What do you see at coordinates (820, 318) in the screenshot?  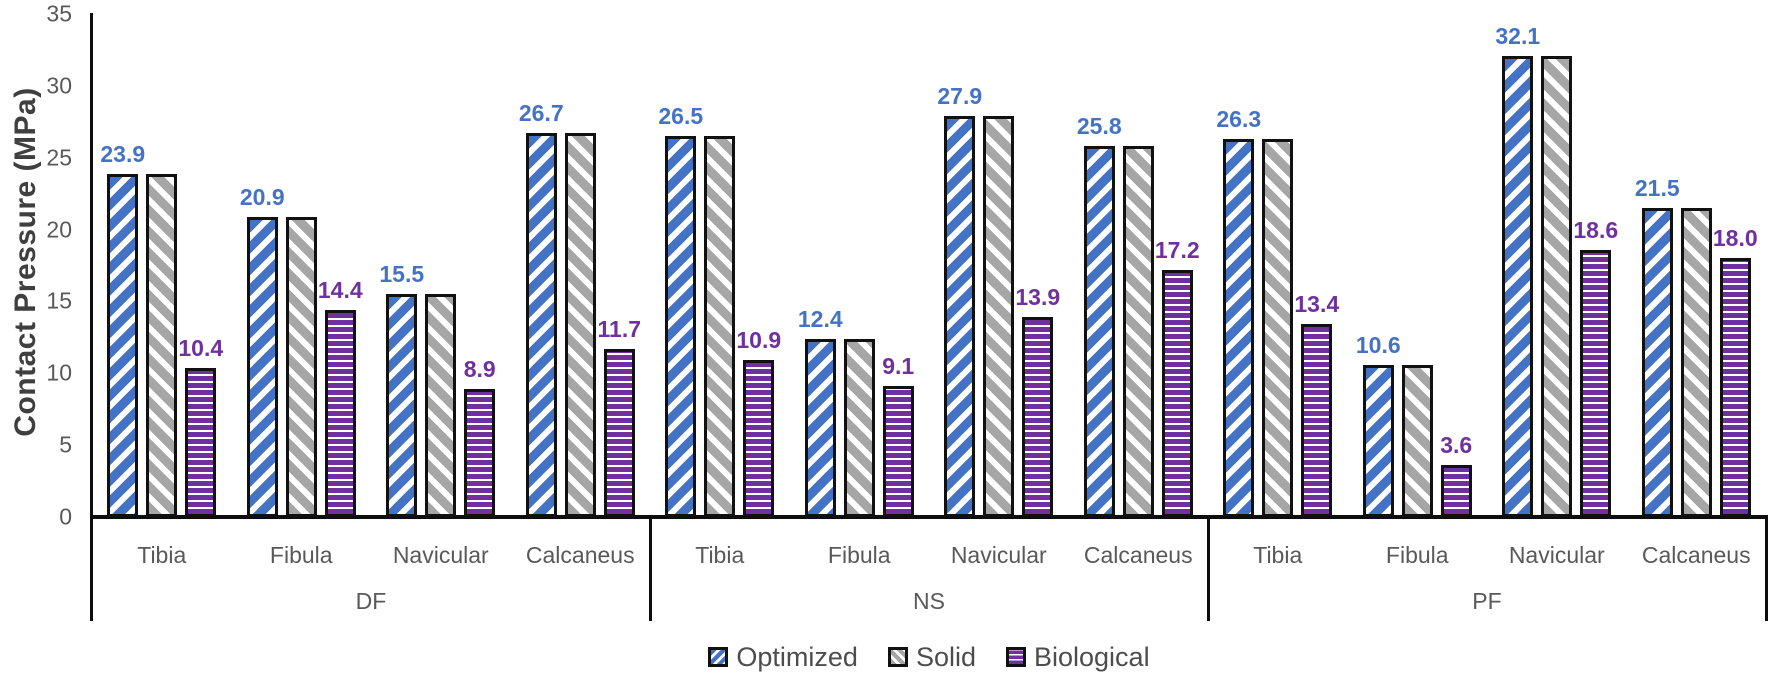 I see `data-label-optimized-ns-fibula: 12.4` at bounding box center [820, 318].